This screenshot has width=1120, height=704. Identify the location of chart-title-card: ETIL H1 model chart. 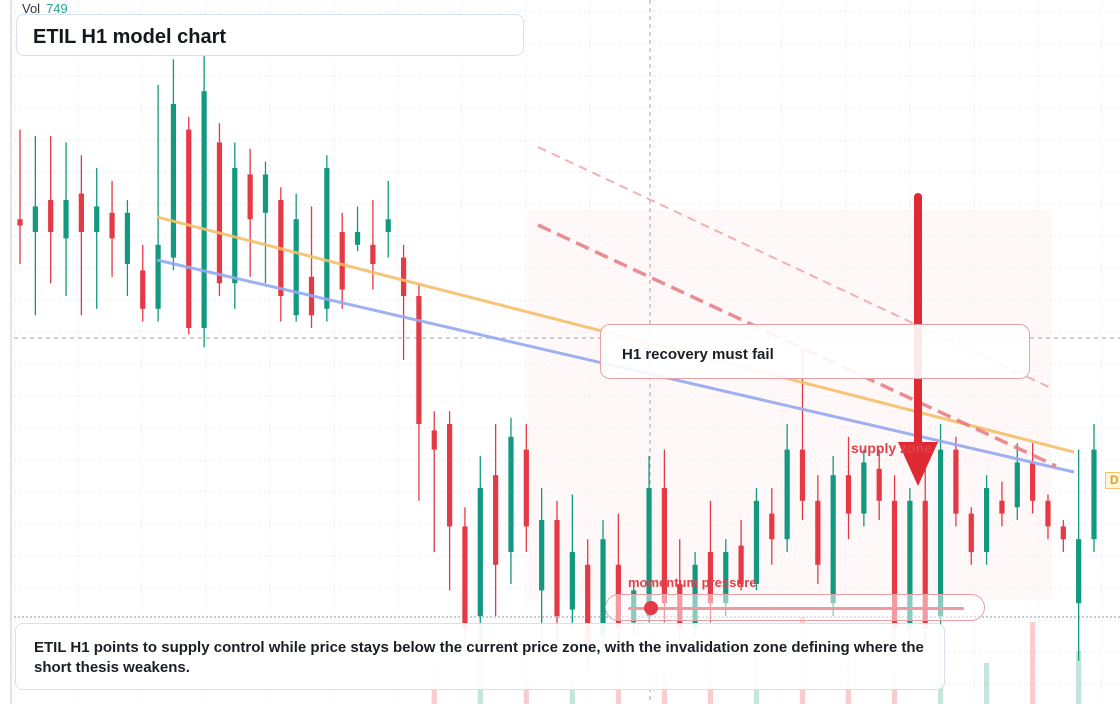
(270, 35).